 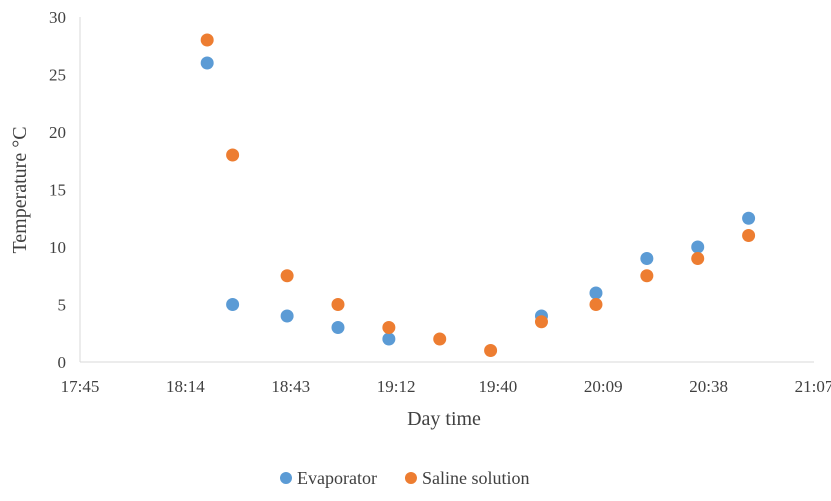 What do you see at coordinates (62, 305) in the screenshot?
I see `y-tick-label: 5` at bounding box center [62, 305].